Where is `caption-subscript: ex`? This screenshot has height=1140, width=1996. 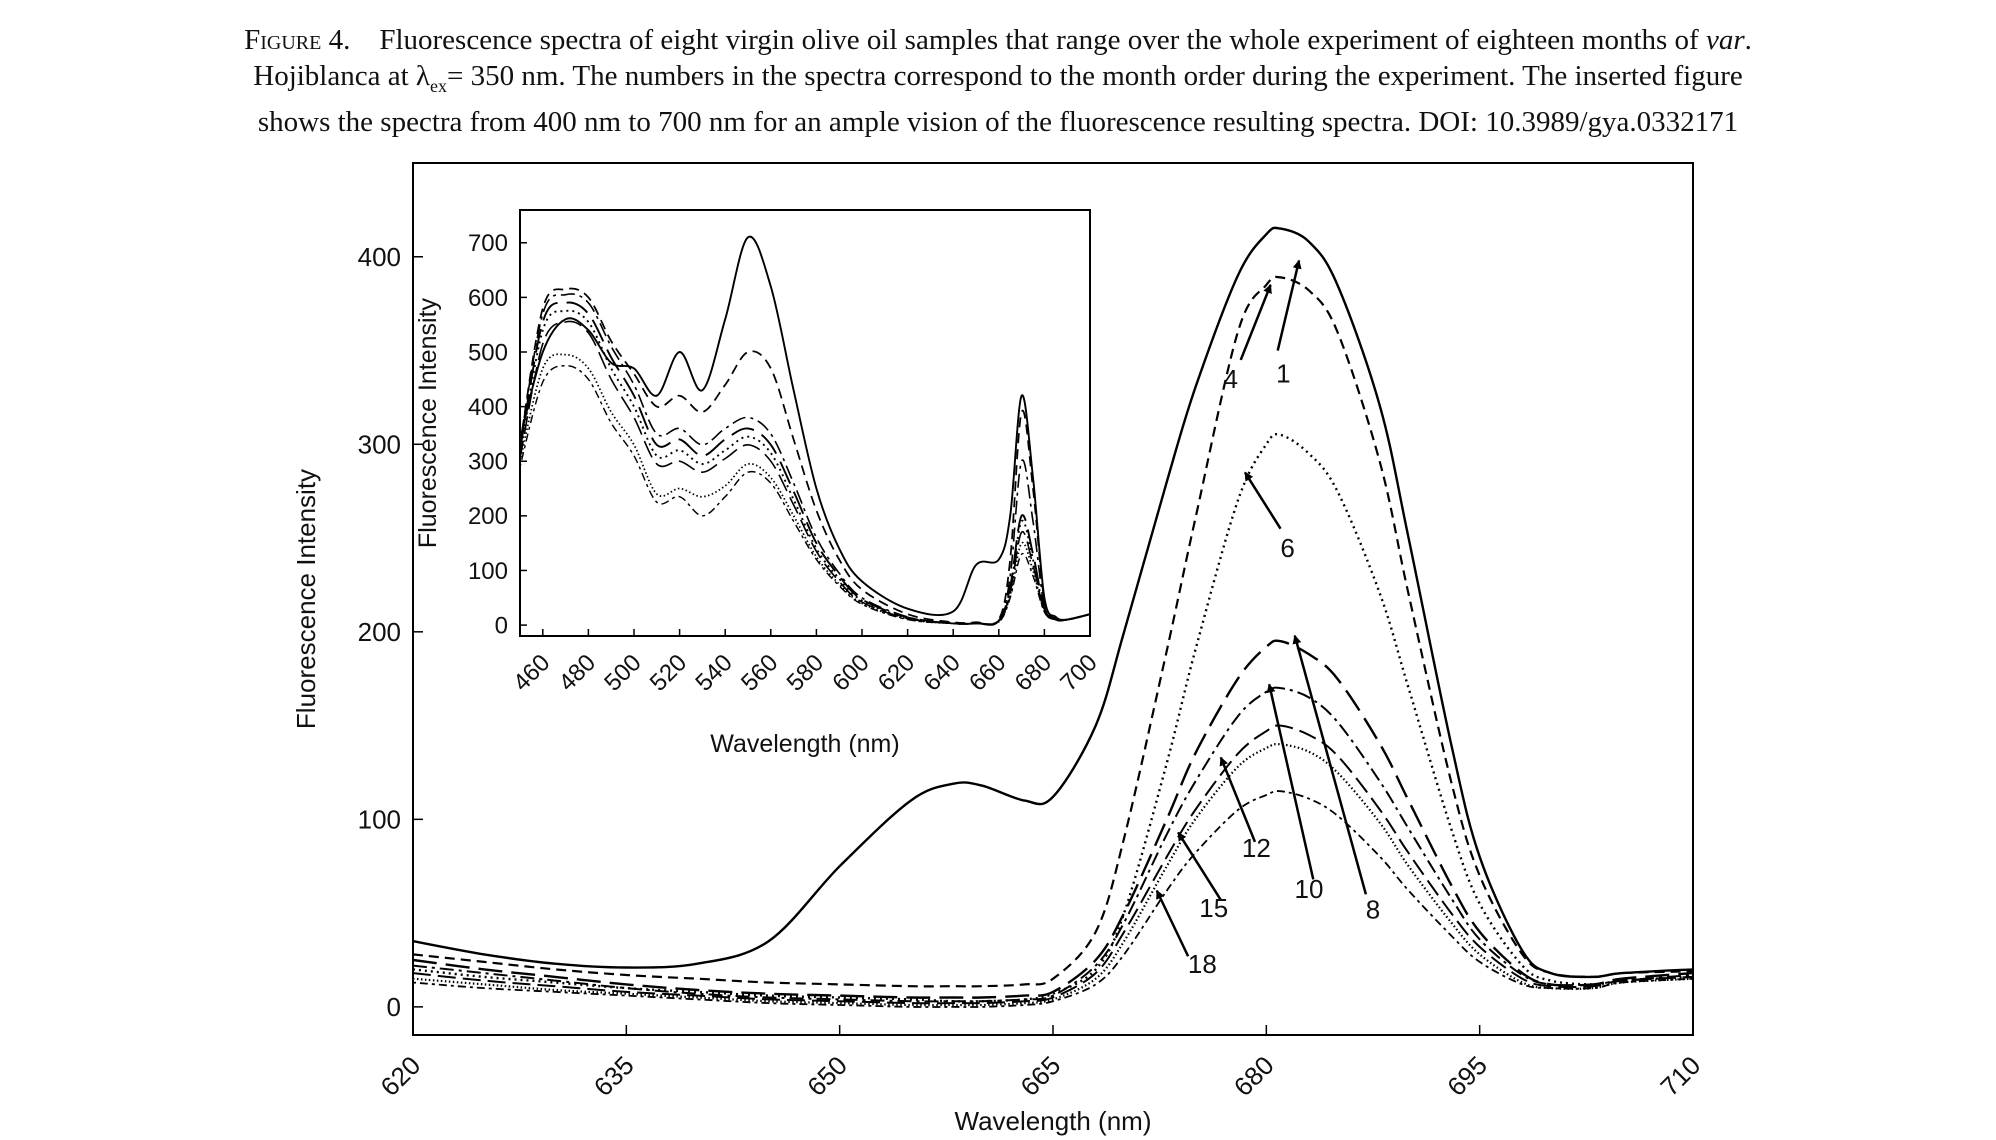
caption-subscript: ex is located at coordinates (438, 85).